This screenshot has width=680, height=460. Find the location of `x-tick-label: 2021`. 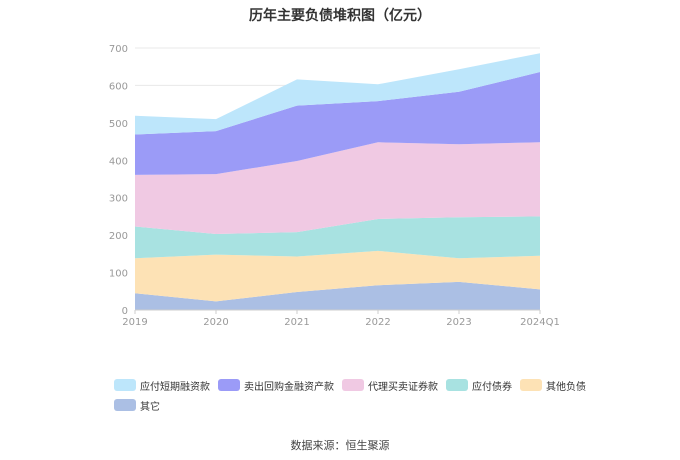

x-tick-label: 2021 is located at coordinates (296, 322).